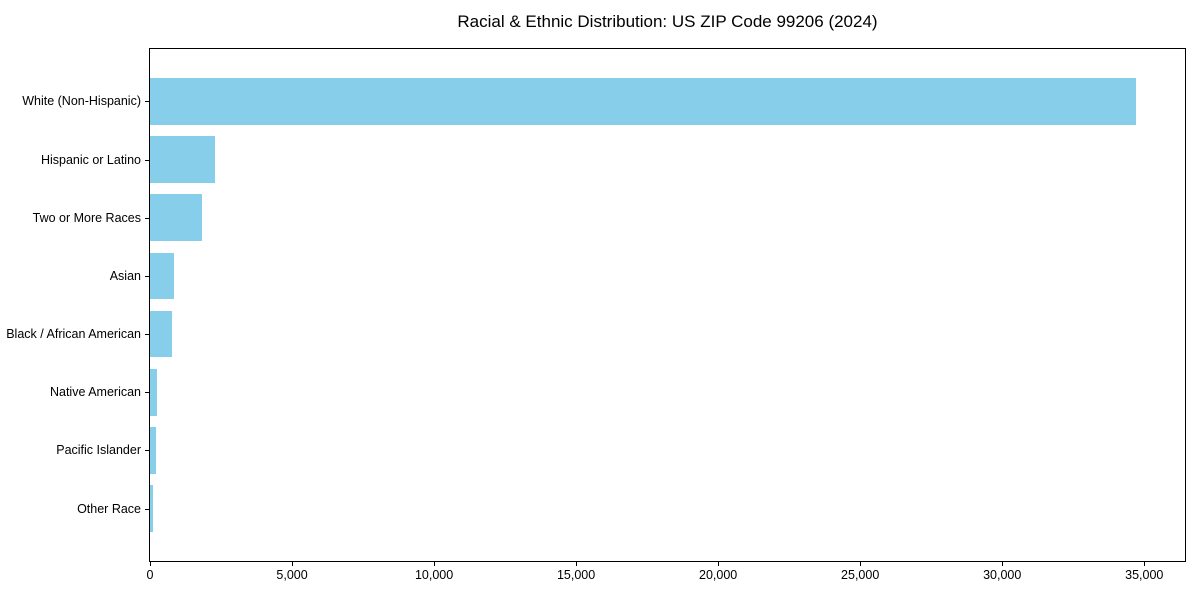 Image resolution: width=1200 pixels, height=600 pixels. Describe the element at coordinates (1002, 575) in the screenshot. I see `x-tick-label: 30,000` at that location.